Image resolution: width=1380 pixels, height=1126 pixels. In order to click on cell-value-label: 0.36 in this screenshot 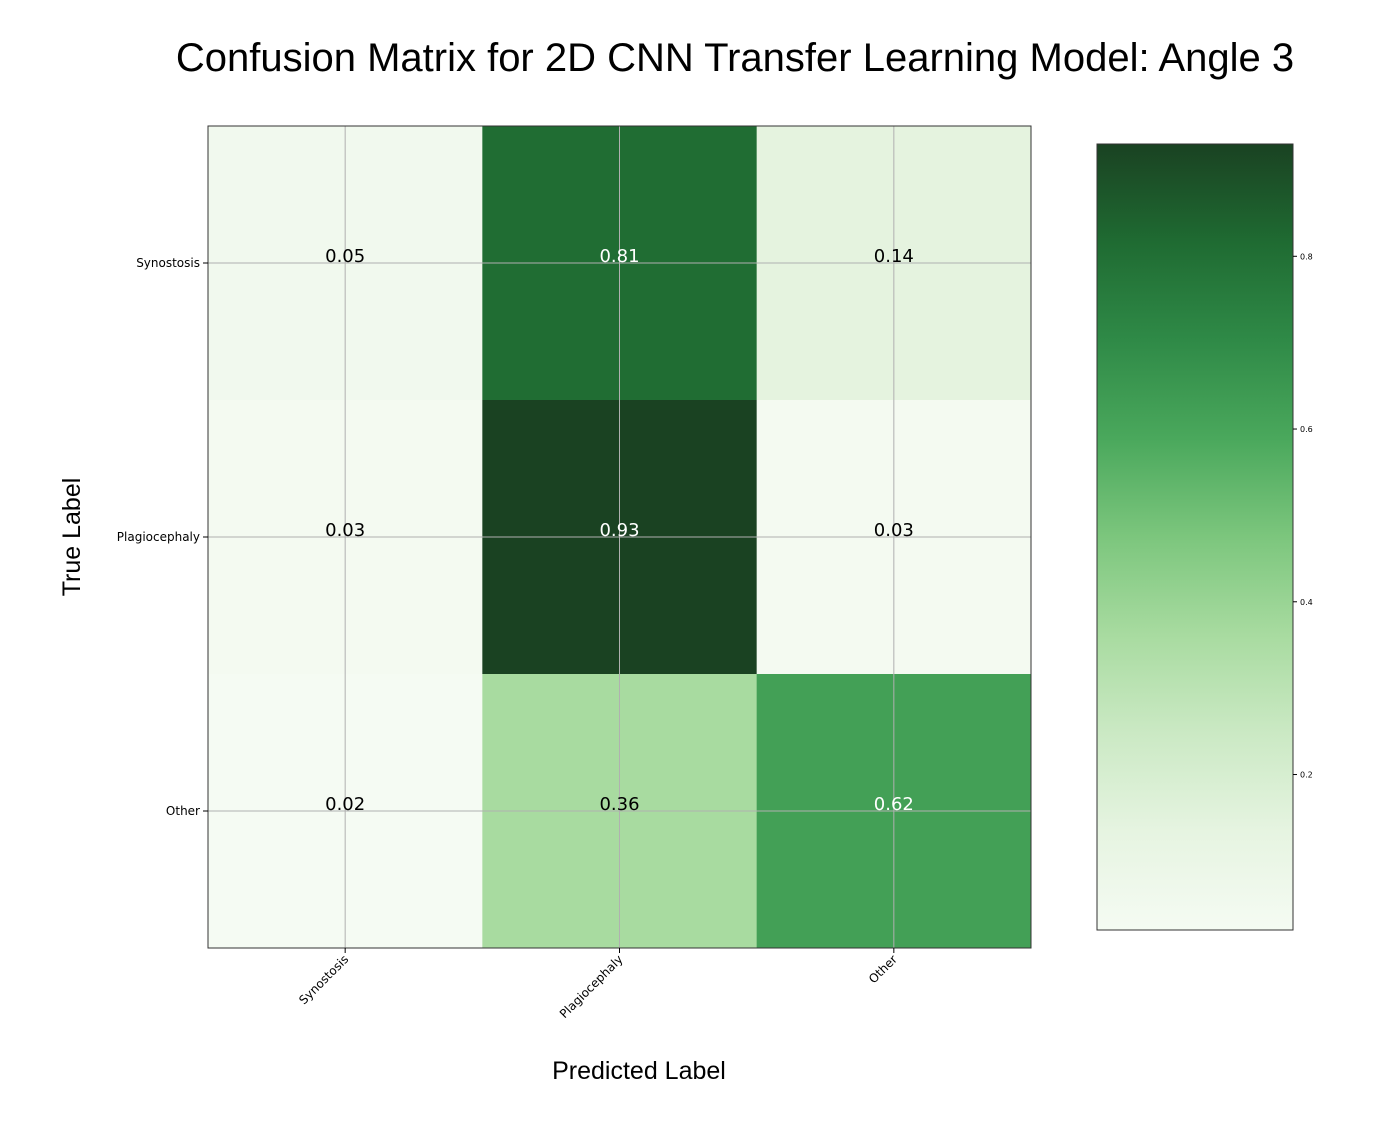, I will do `click(619, 804)`.